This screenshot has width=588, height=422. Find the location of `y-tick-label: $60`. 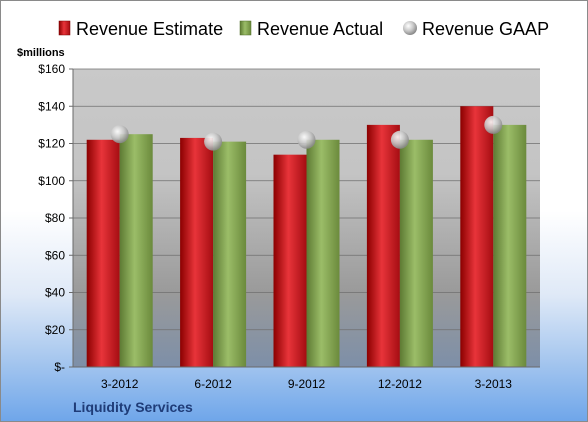

y-tick-label: $60 is located at coordinates (55, 255).